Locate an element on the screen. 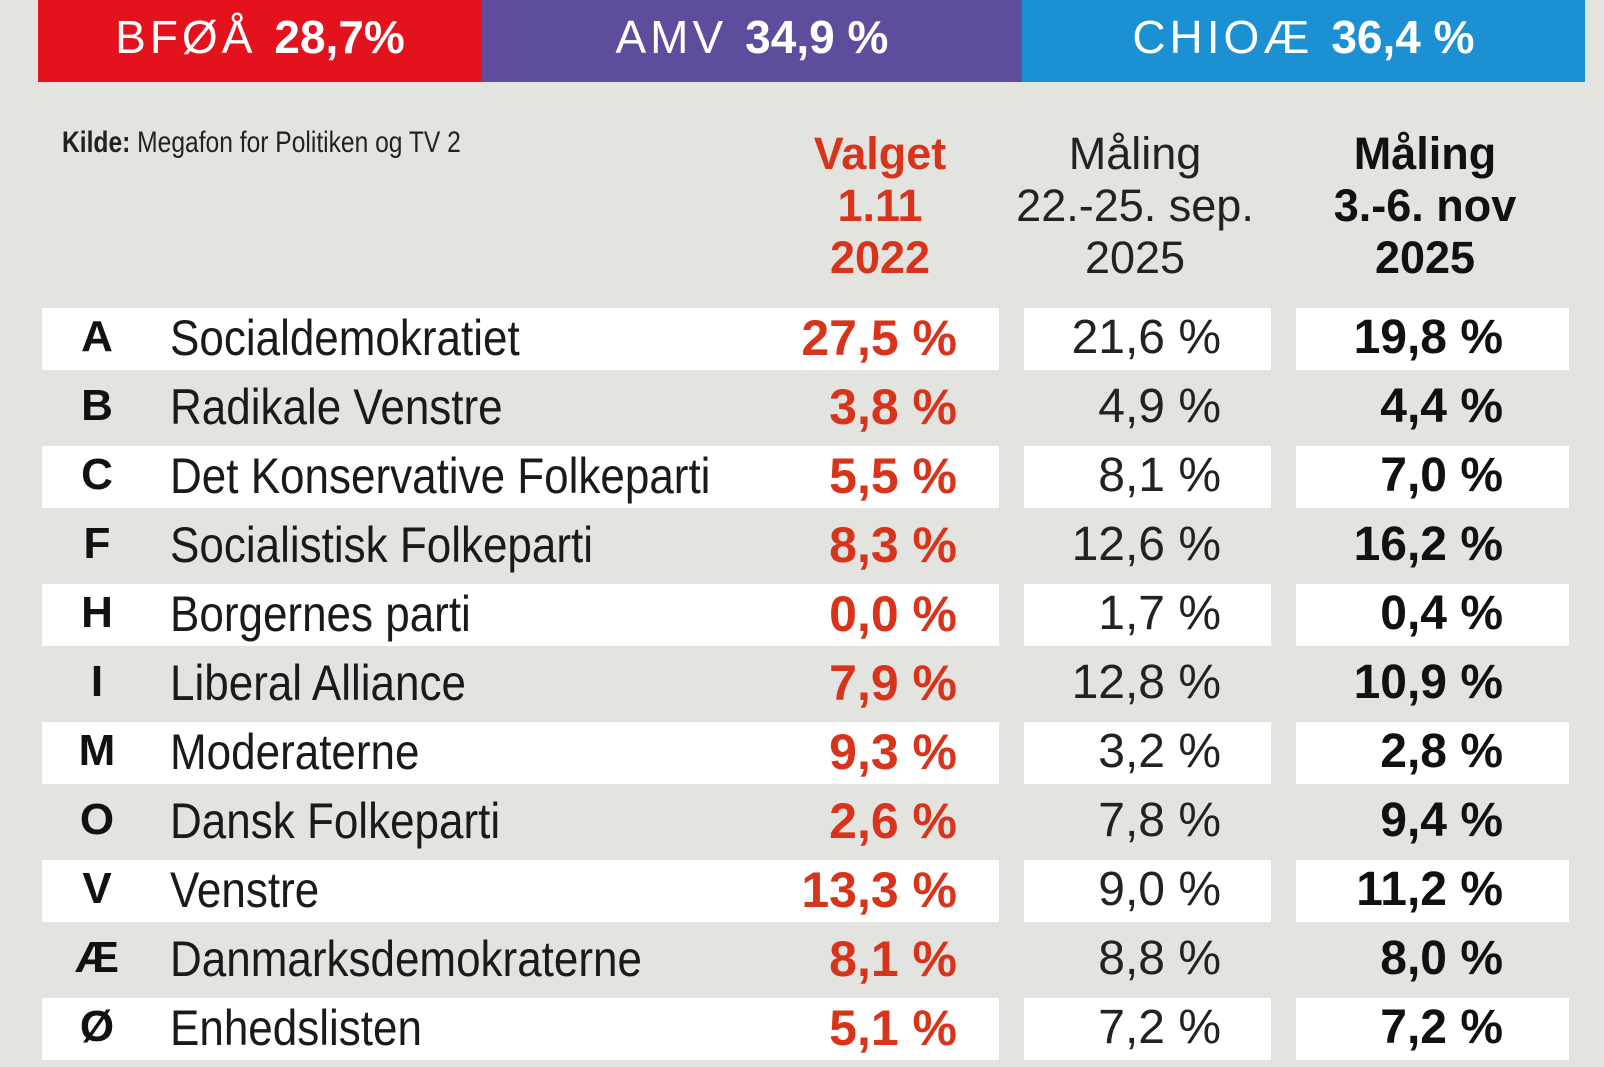  value-poll-nov-2025: 4,4 % is located at coordinates (1441, 406).